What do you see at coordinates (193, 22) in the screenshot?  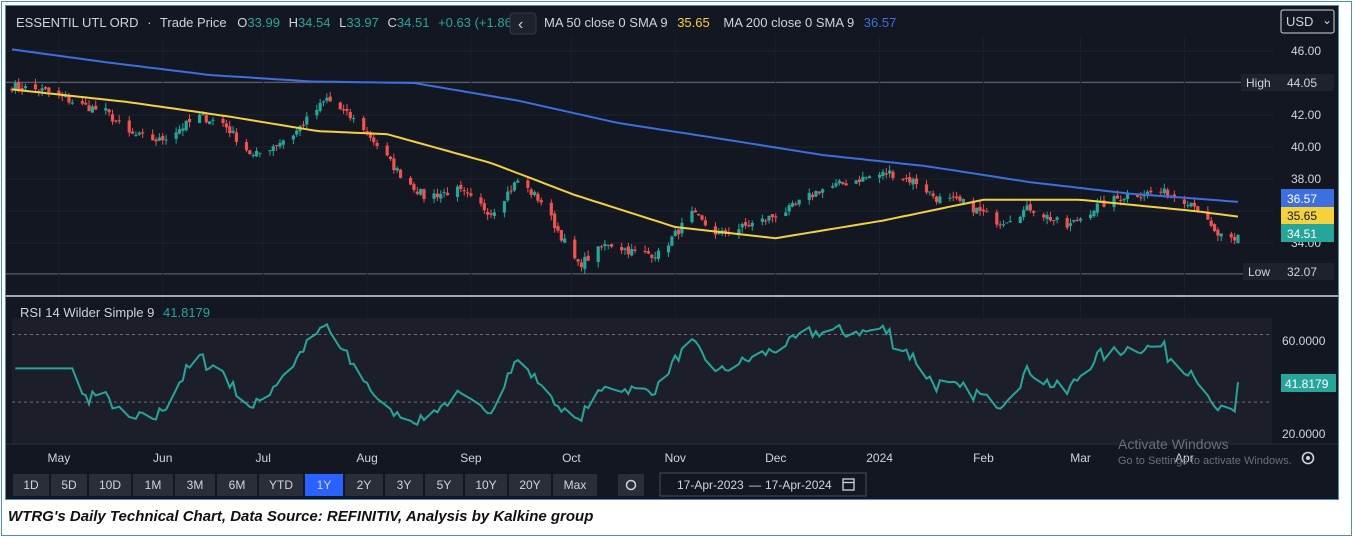 I see `price-type: Trade Price` at bounding box center [193, 22].